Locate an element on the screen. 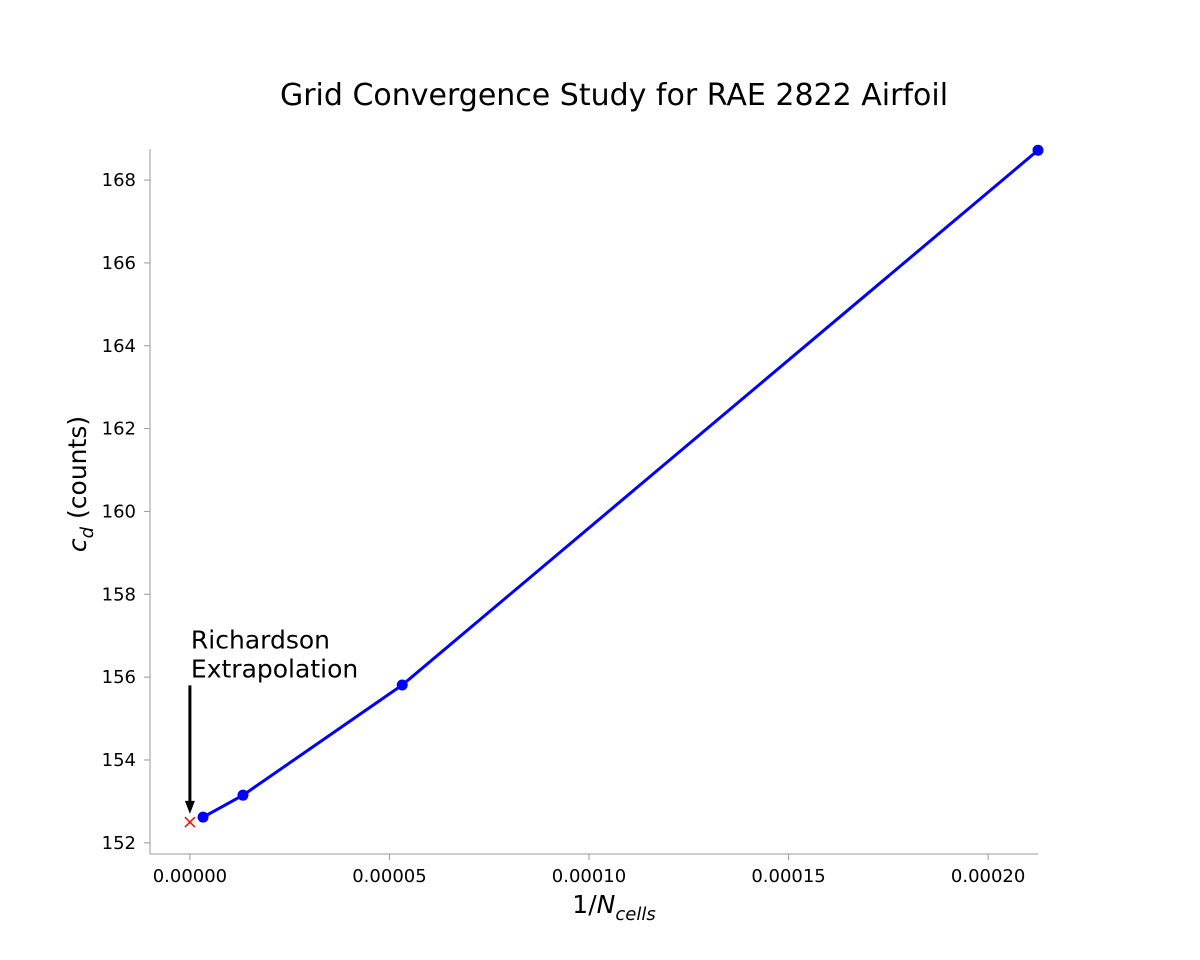 This screenshot has height=960, width=1200. y-tick-label: 154 is located at coordinates (119, 760).